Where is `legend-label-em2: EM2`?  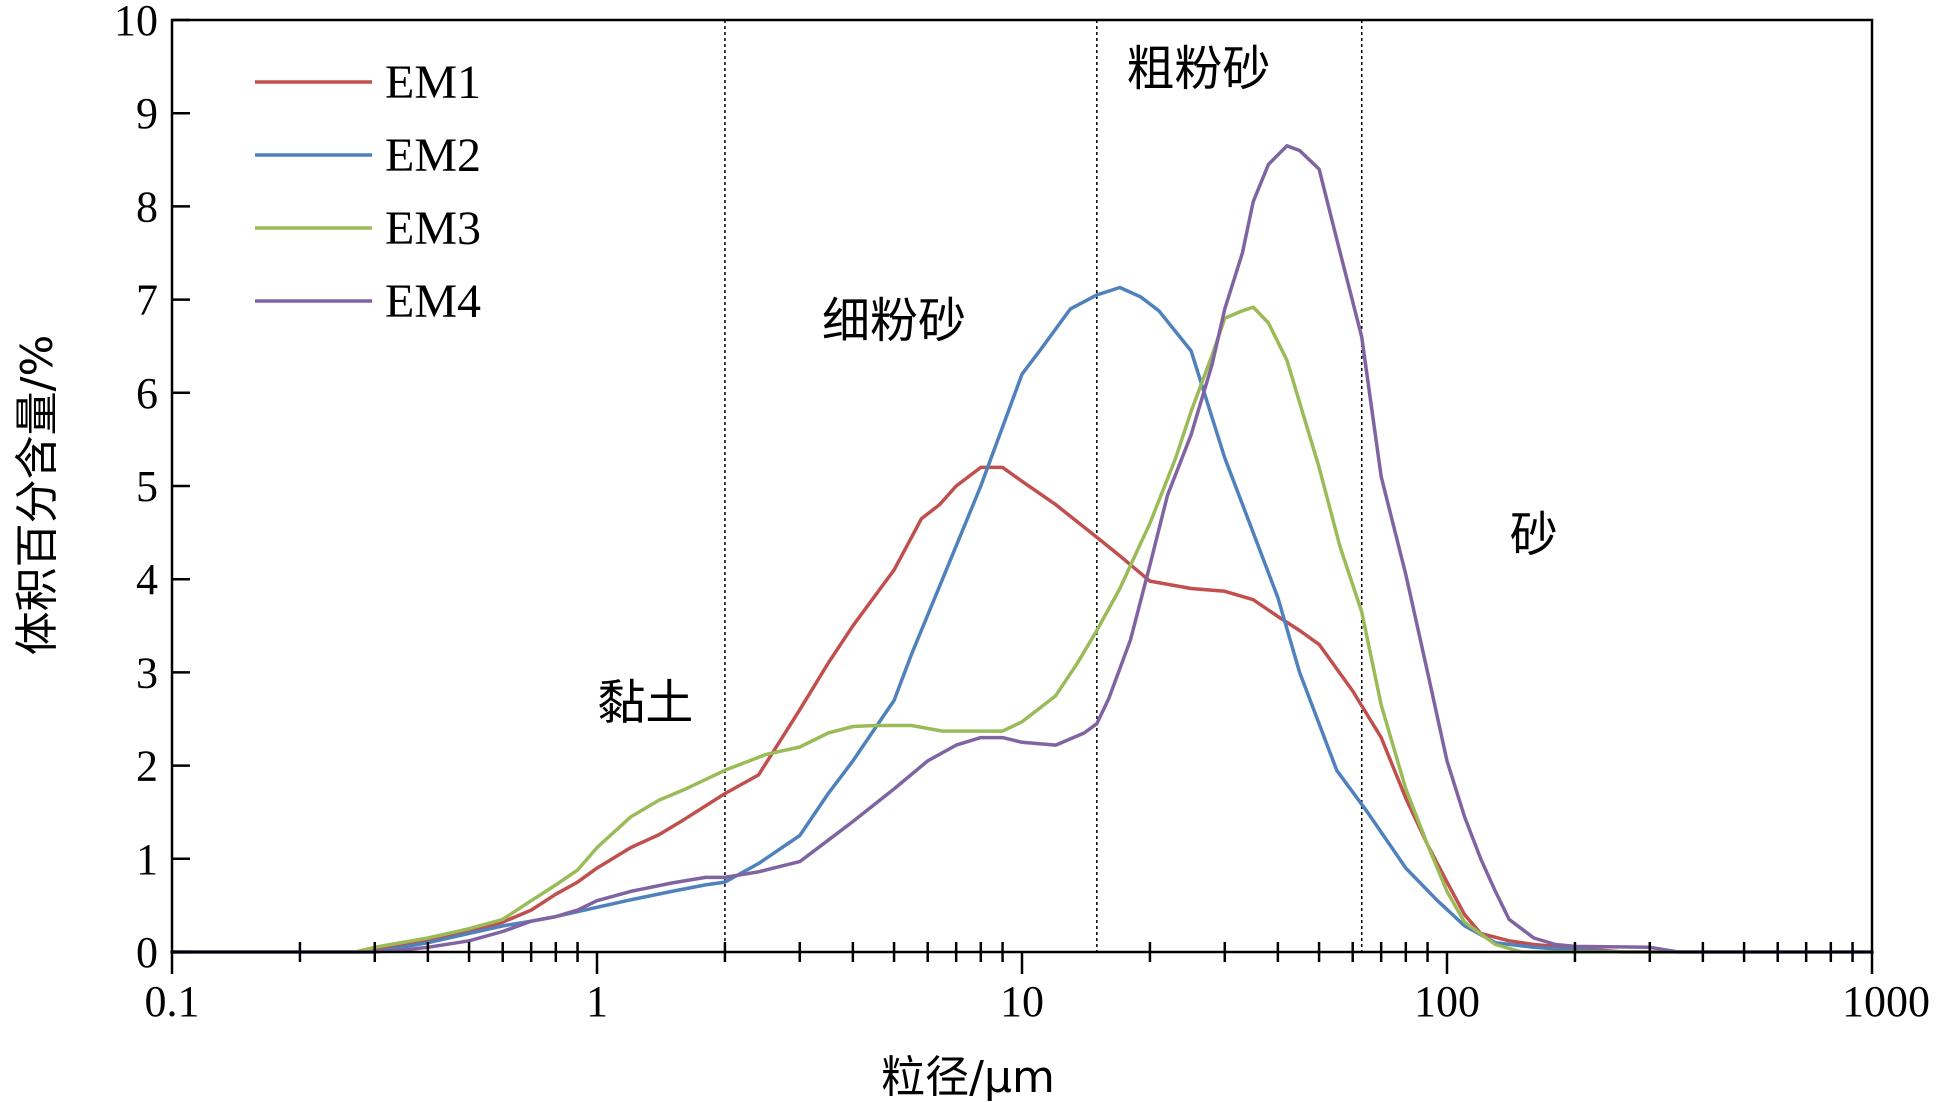 legend-label-em2: EM2 is located at coordinates (433, 155).